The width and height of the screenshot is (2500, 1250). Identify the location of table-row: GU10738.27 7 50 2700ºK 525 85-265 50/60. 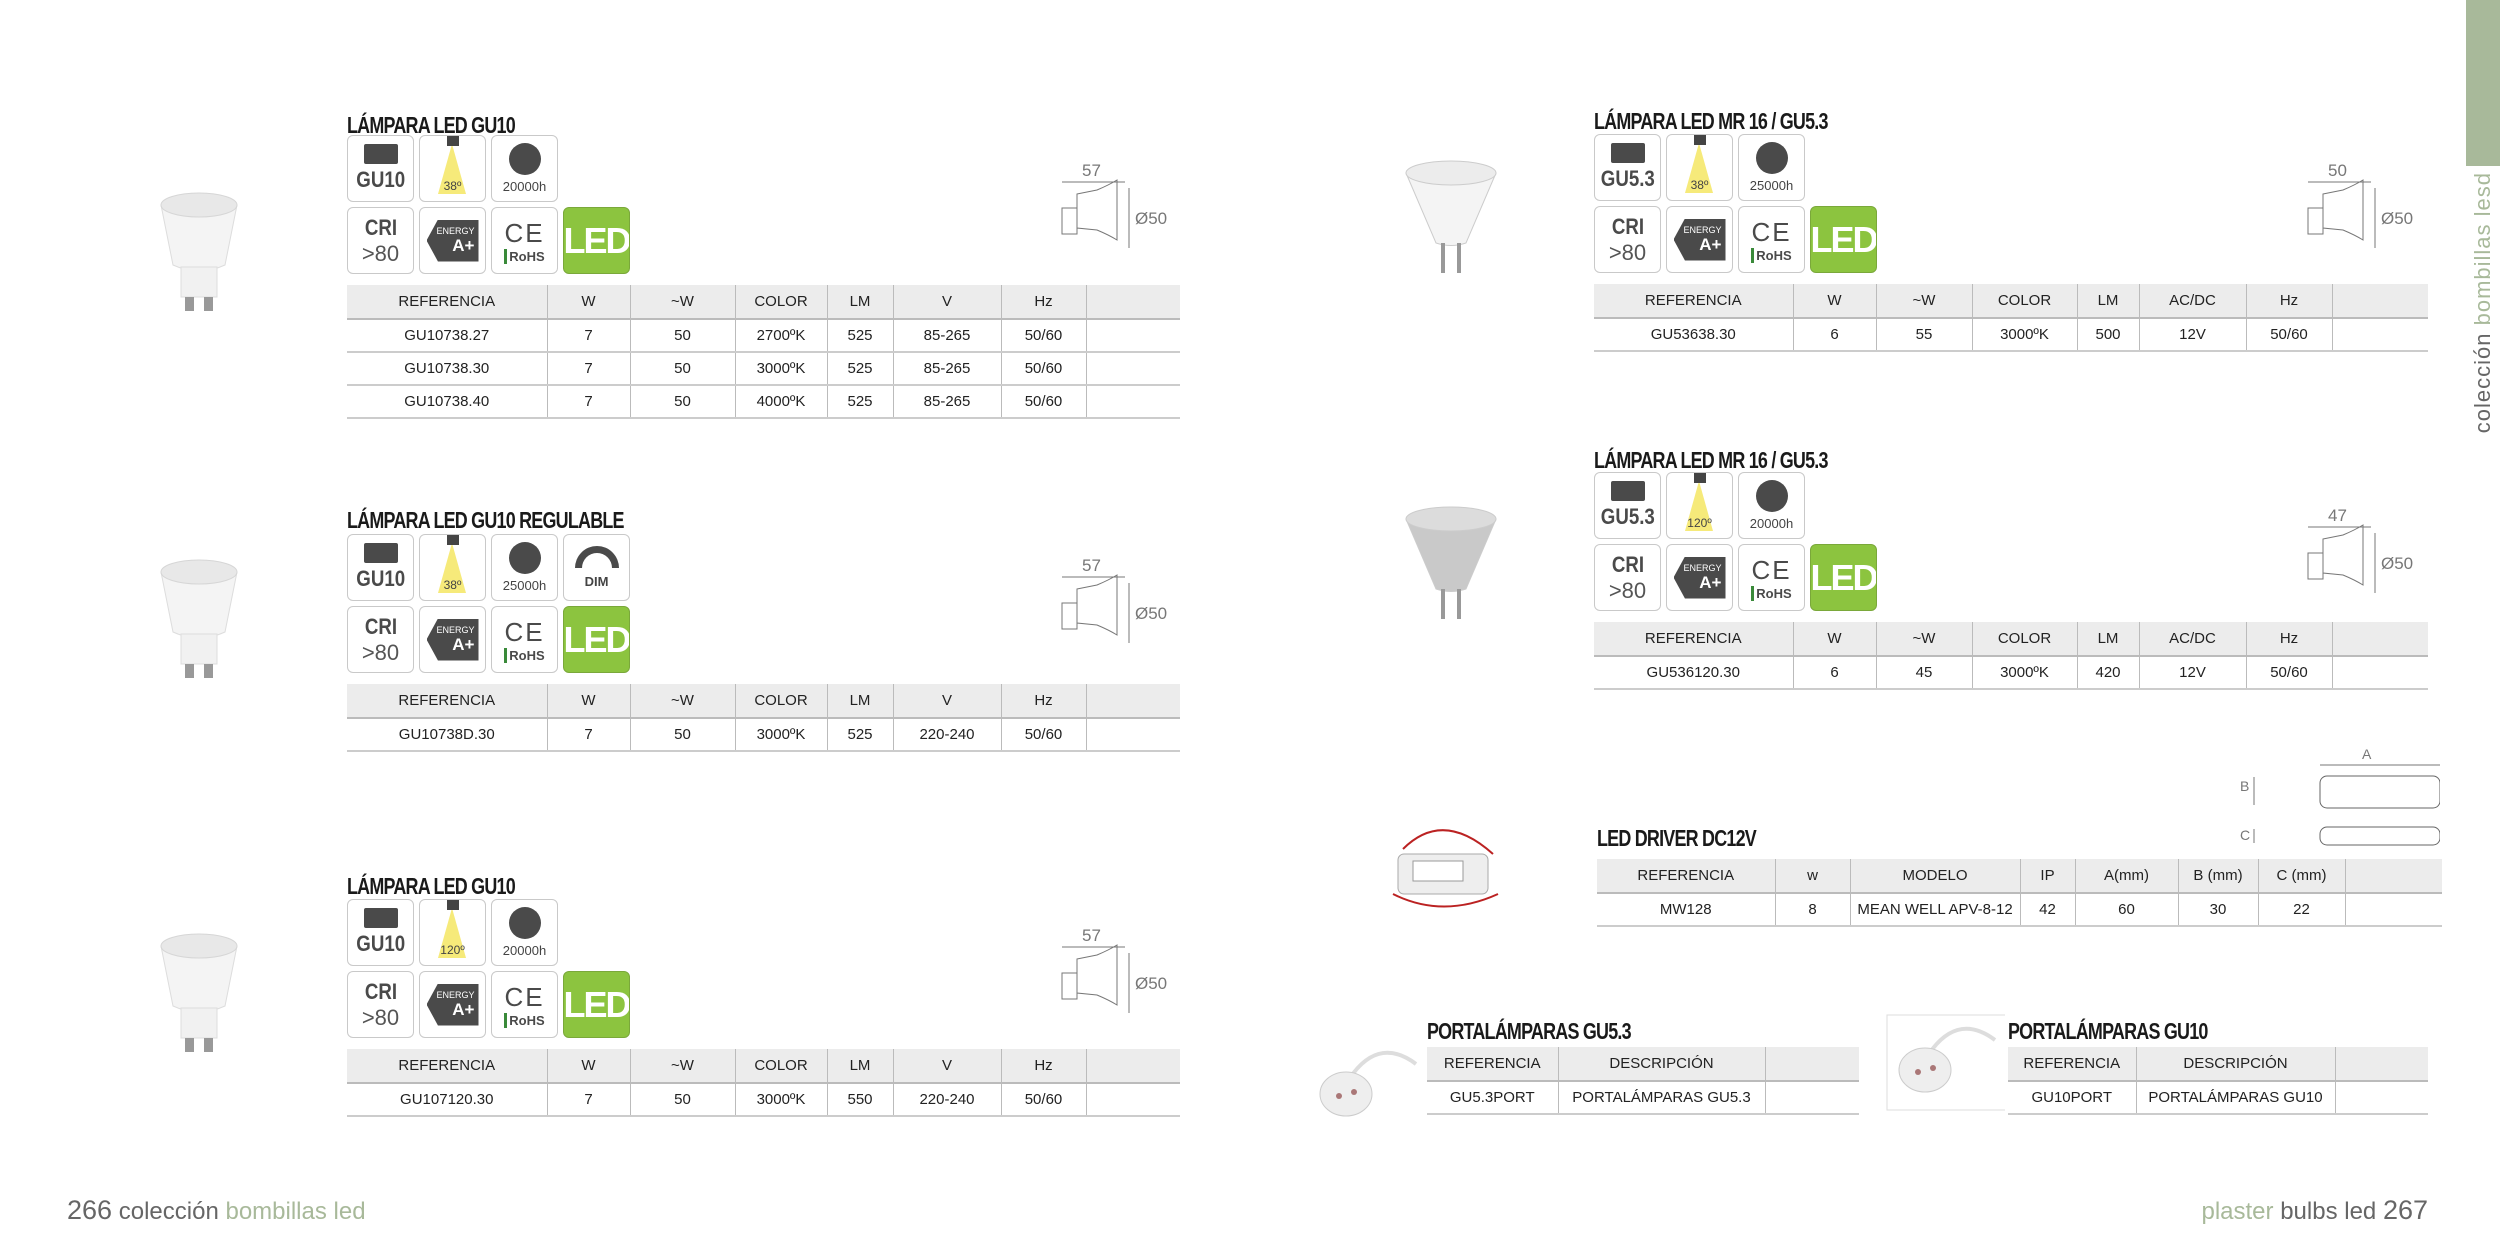
(763, 336).